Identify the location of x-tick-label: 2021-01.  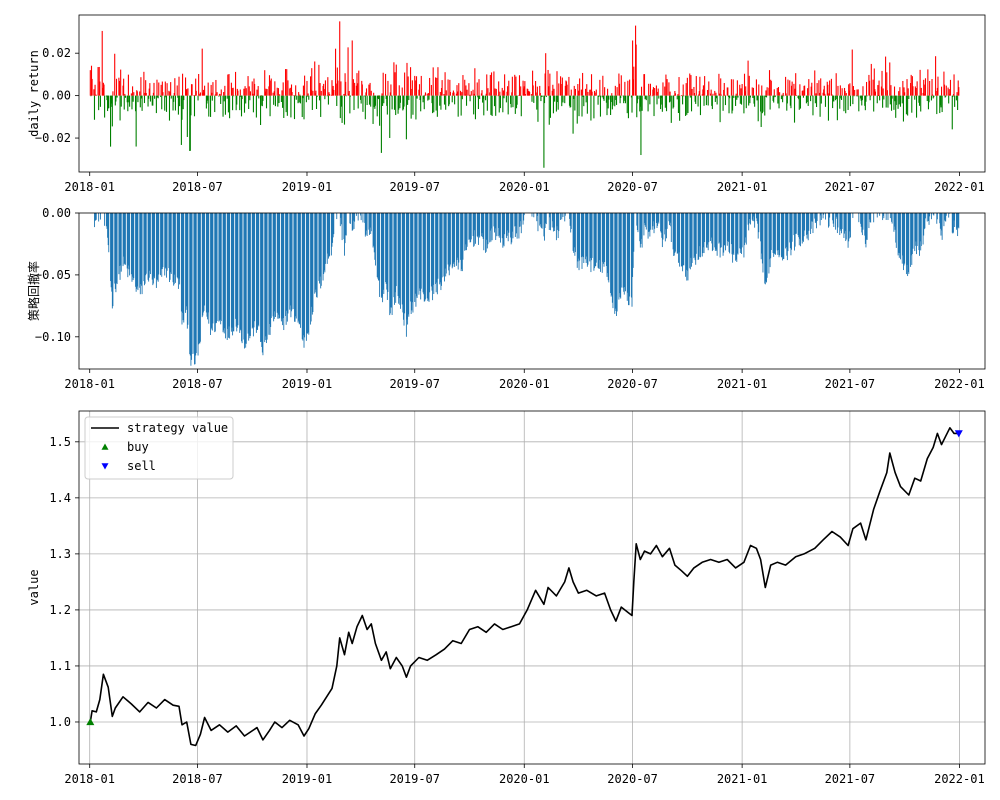
(742, 779).